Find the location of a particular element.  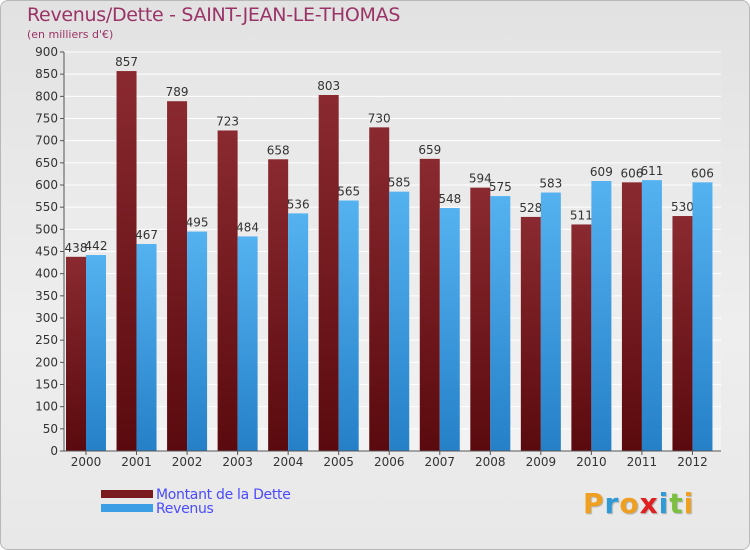

data-label: 467 is located at coordinates (146, 235).